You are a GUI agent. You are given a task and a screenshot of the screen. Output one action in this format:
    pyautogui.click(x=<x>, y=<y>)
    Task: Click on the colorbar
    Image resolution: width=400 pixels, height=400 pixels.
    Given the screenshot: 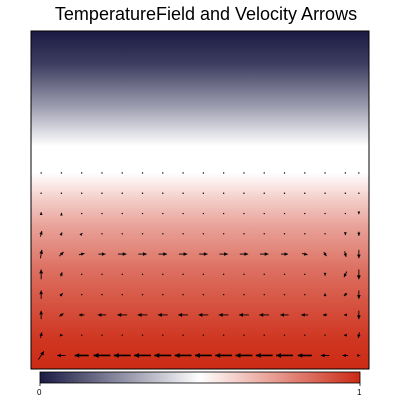 What is the action you would take?
    pyautogui.click(x=200, y=377)
    